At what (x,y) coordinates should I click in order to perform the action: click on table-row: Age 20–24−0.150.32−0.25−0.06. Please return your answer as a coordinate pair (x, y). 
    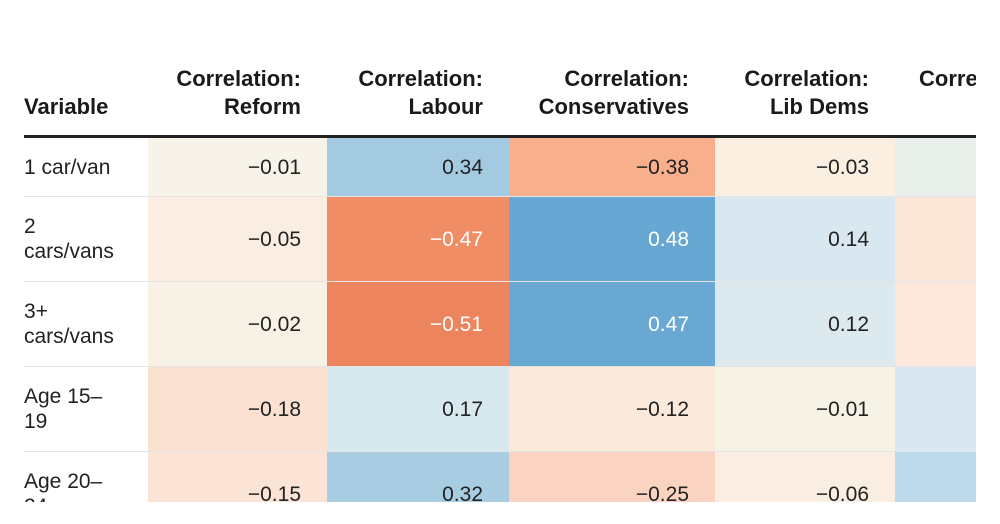
    Looking at the image, I should click on (500, 476).